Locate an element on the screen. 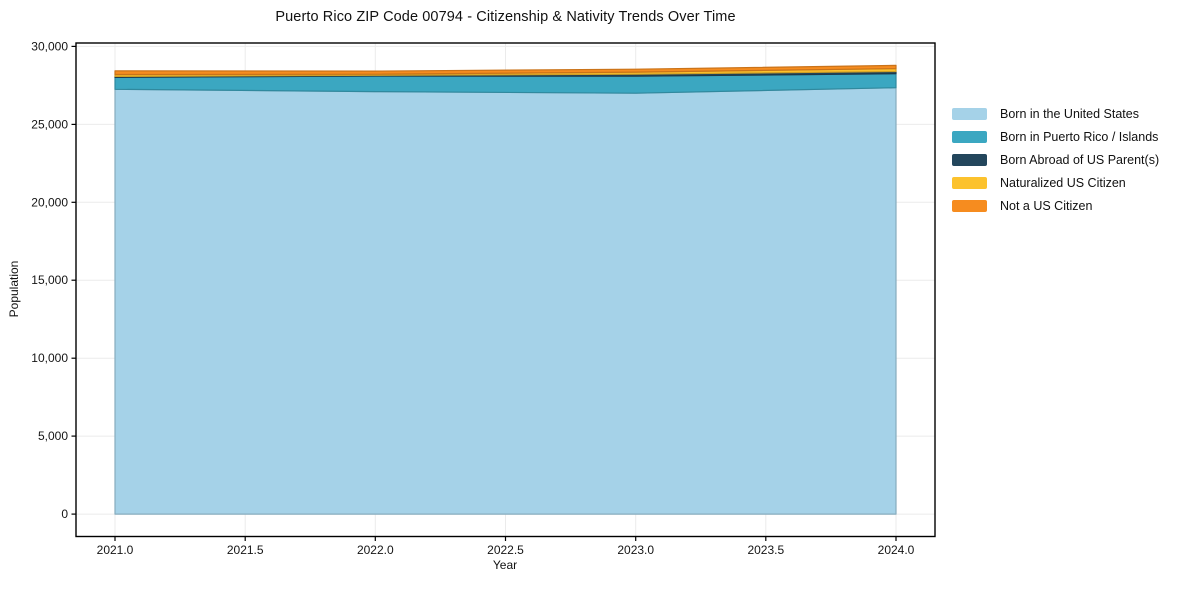  legend-item: Born in Puerto Rico / Islands is located at coordinates (1055, 136).